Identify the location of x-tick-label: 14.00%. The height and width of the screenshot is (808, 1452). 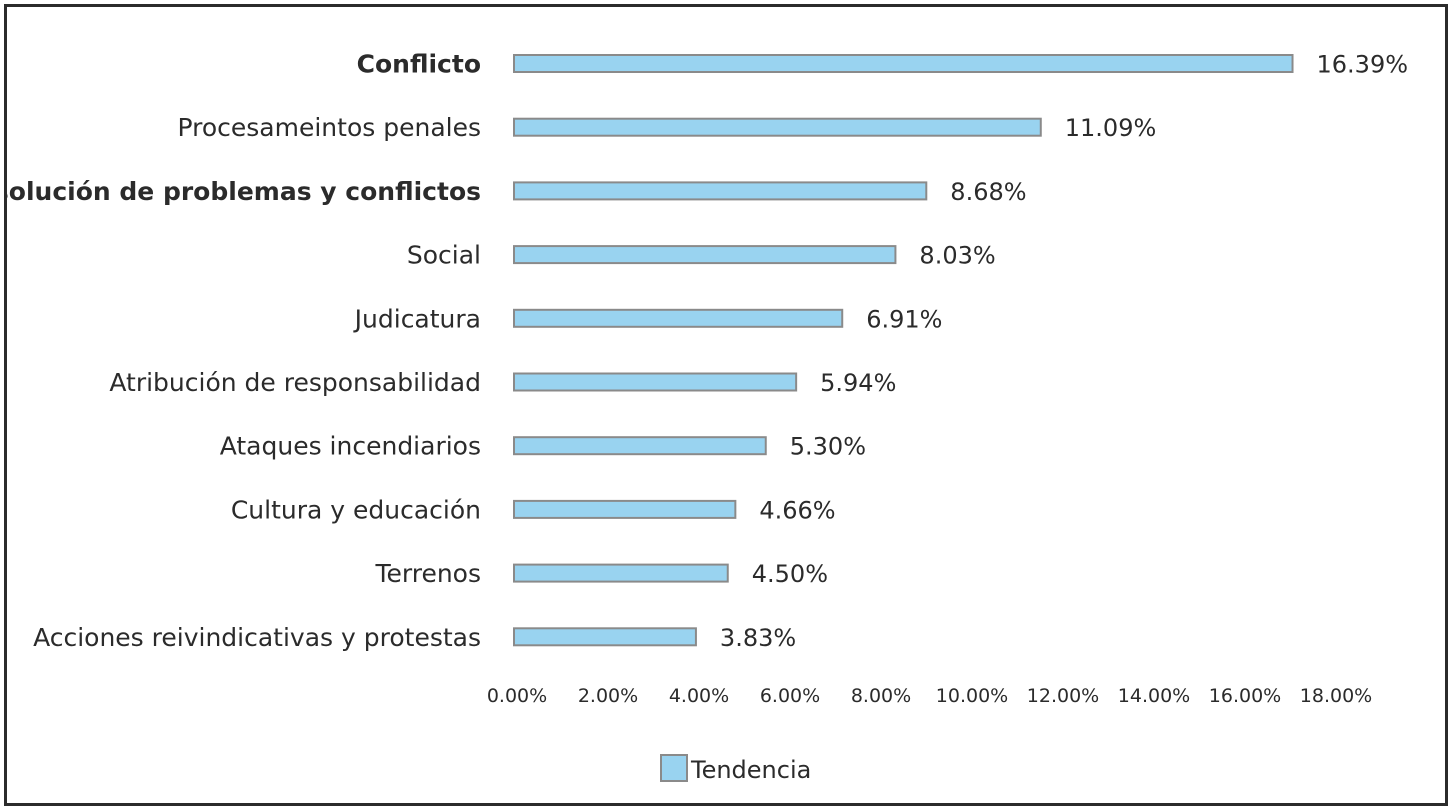
(1154, 696).